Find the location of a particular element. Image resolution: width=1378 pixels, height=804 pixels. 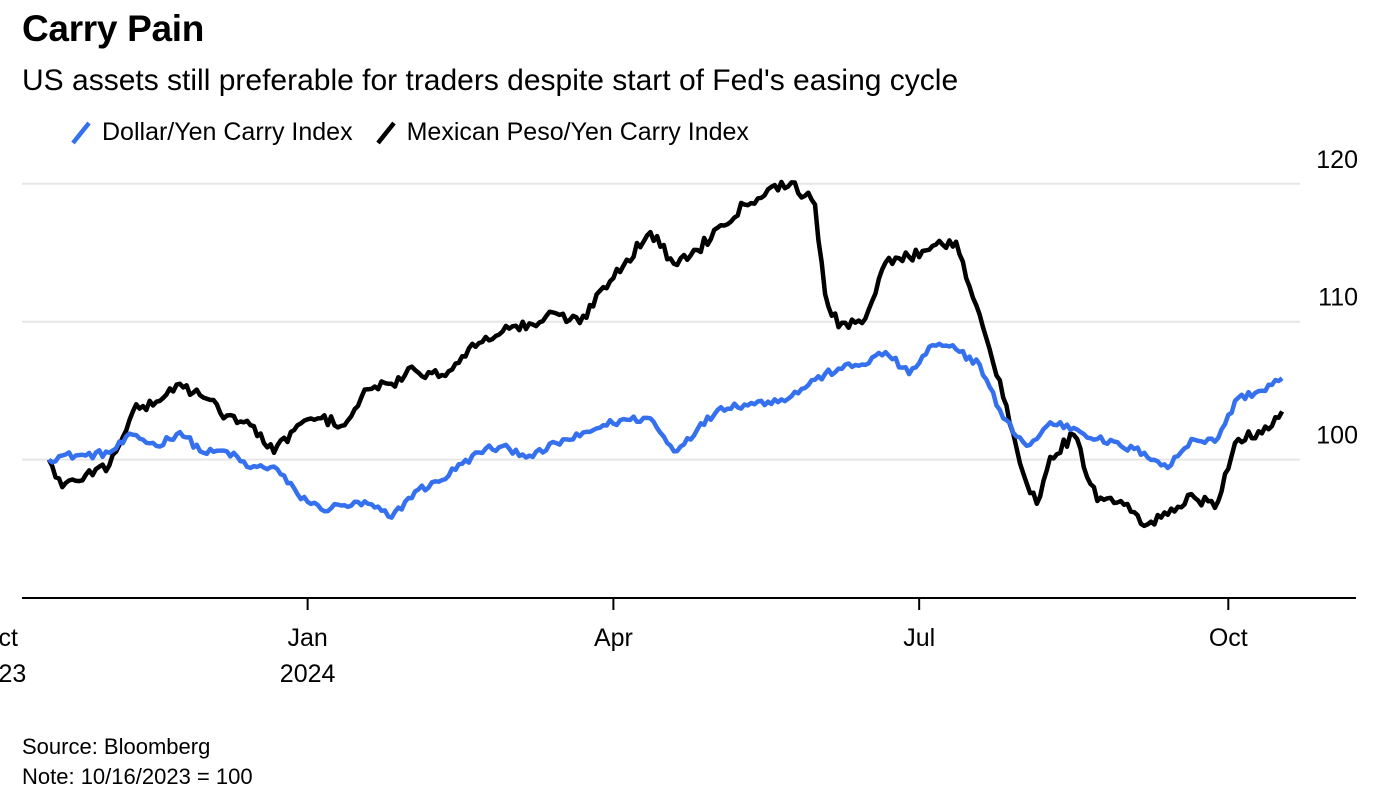

x-axis: Oct 2023 Jan 2024 Apr Jul Oct is located at coordinates (678, 642).